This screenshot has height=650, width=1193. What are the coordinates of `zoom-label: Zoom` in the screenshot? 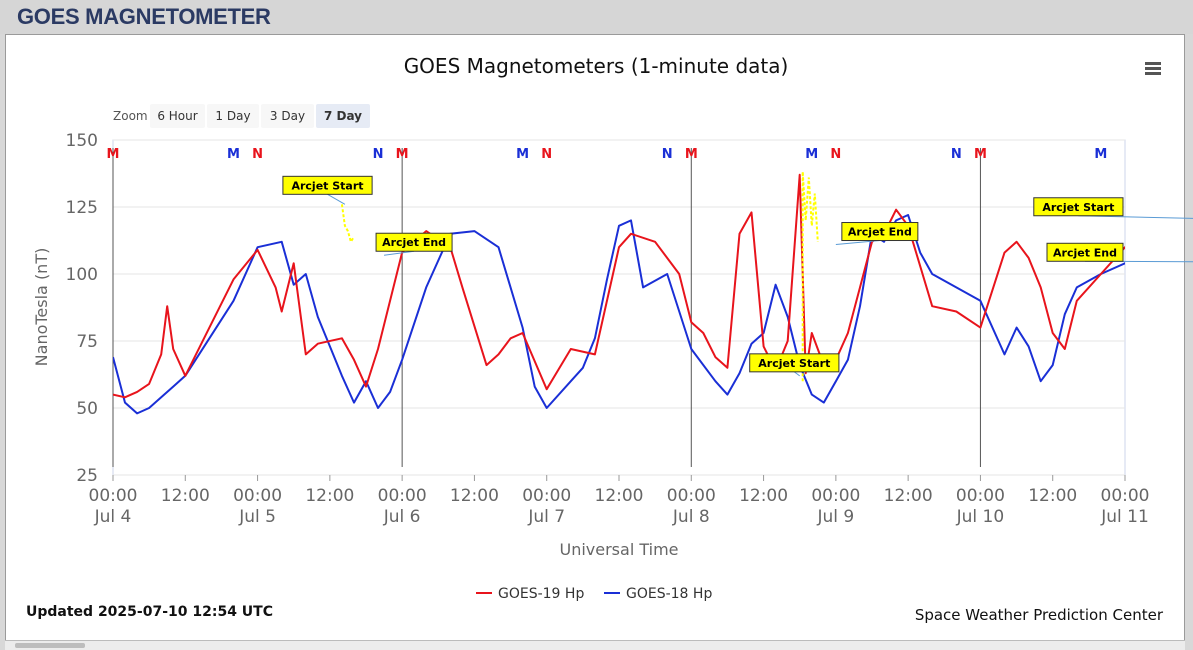 It's located at (130, 116).